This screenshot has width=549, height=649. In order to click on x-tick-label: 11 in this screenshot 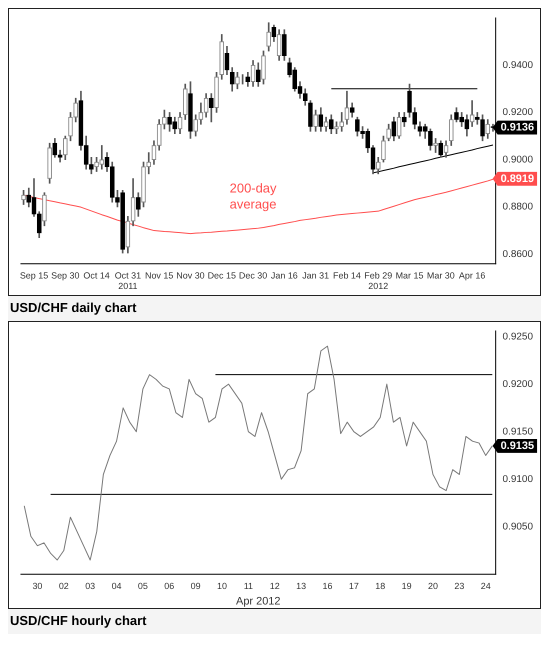, I will do `click(249, 586)`.